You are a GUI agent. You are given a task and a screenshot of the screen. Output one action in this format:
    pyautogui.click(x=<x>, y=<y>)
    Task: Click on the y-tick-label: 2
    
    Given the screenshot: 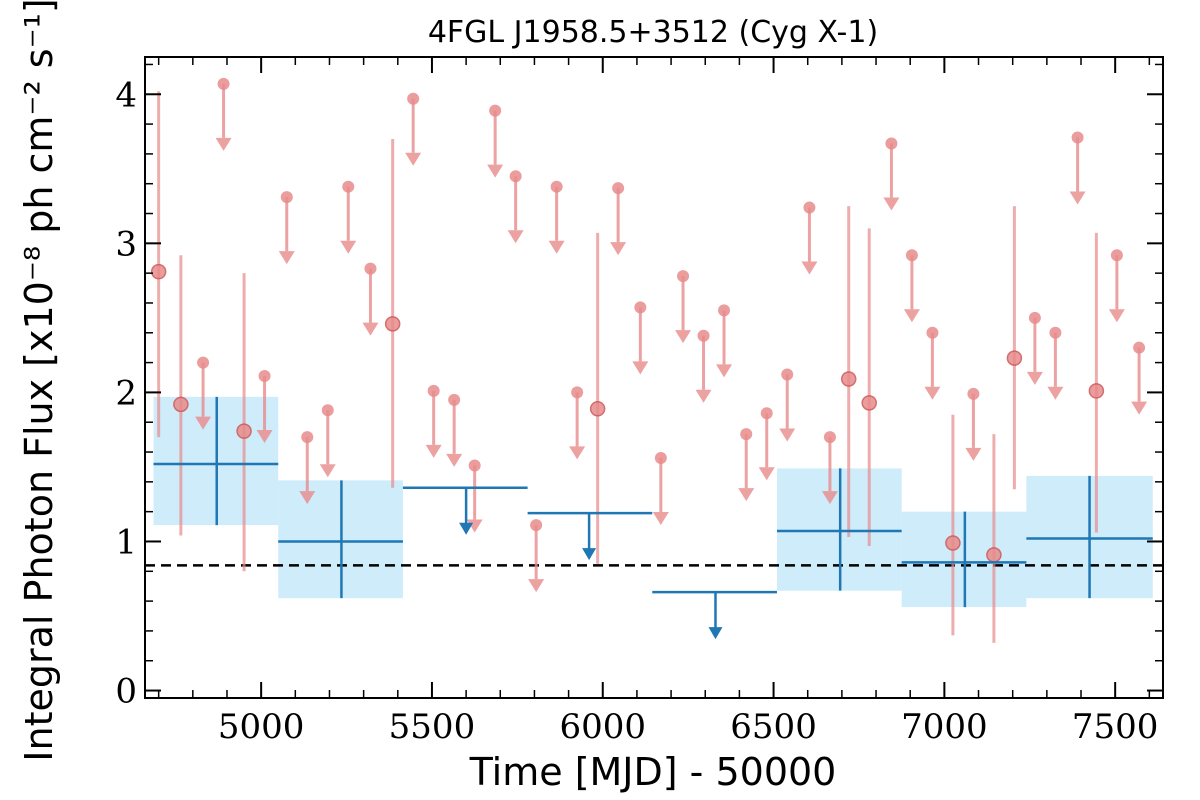 What is the action you would take?
    pyautogui.click(x=126, y=393)
    